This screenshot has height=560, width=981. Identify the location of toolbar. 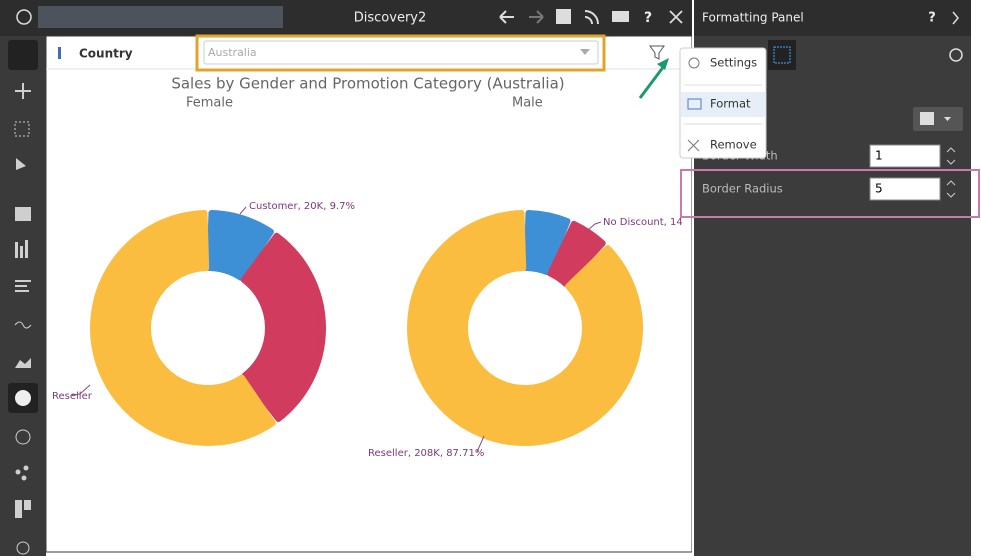
(23, 296).